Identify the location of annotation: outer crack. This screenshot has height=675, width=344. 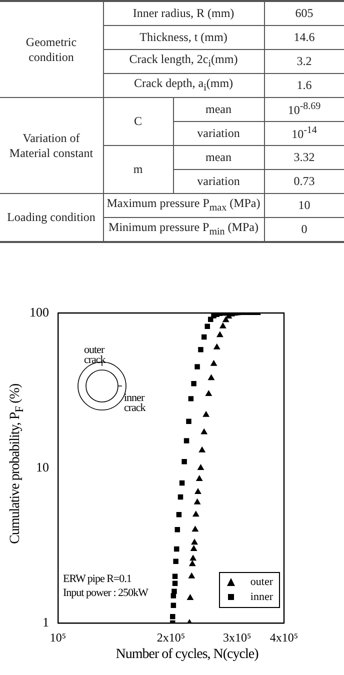
(95, 355).